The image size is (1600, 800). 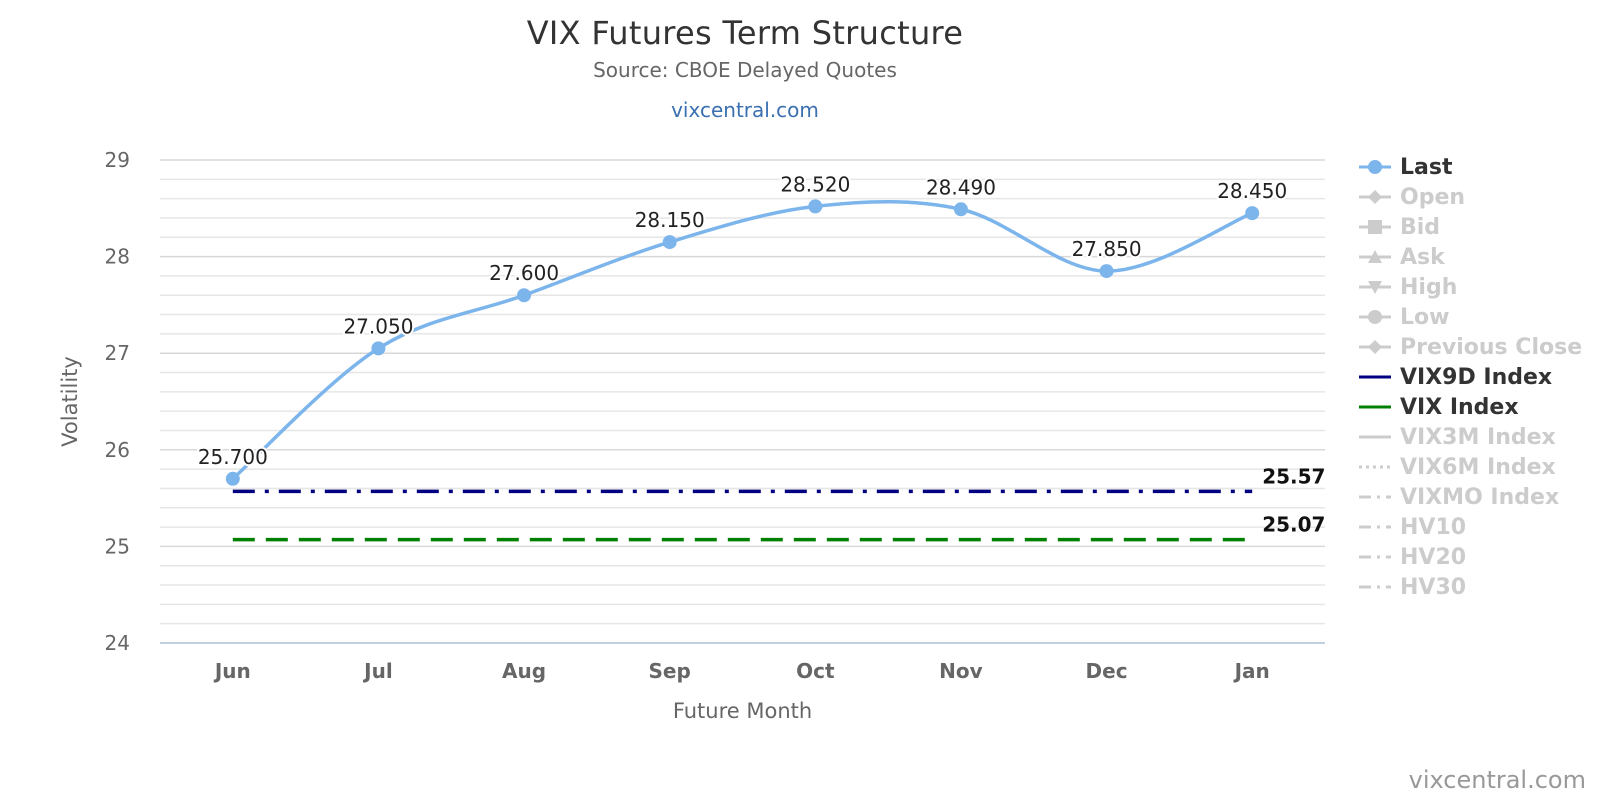 I want to click on data-label-last: 28.450, so click(x=1252, y=191).